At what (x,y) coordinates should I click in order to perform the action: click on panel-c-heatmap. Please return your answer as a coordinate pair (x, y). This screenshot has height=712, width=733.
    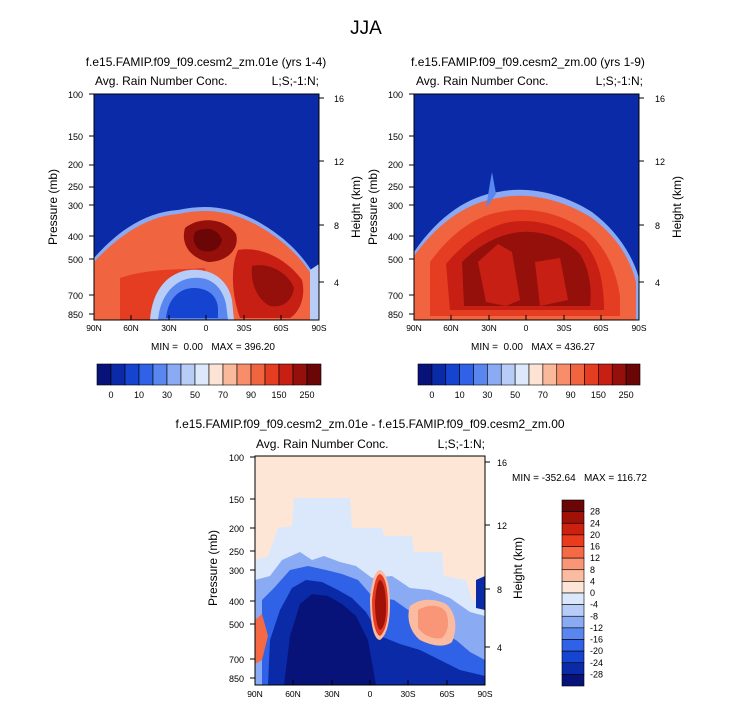
    Looking at the image, I should click on (370, 570).